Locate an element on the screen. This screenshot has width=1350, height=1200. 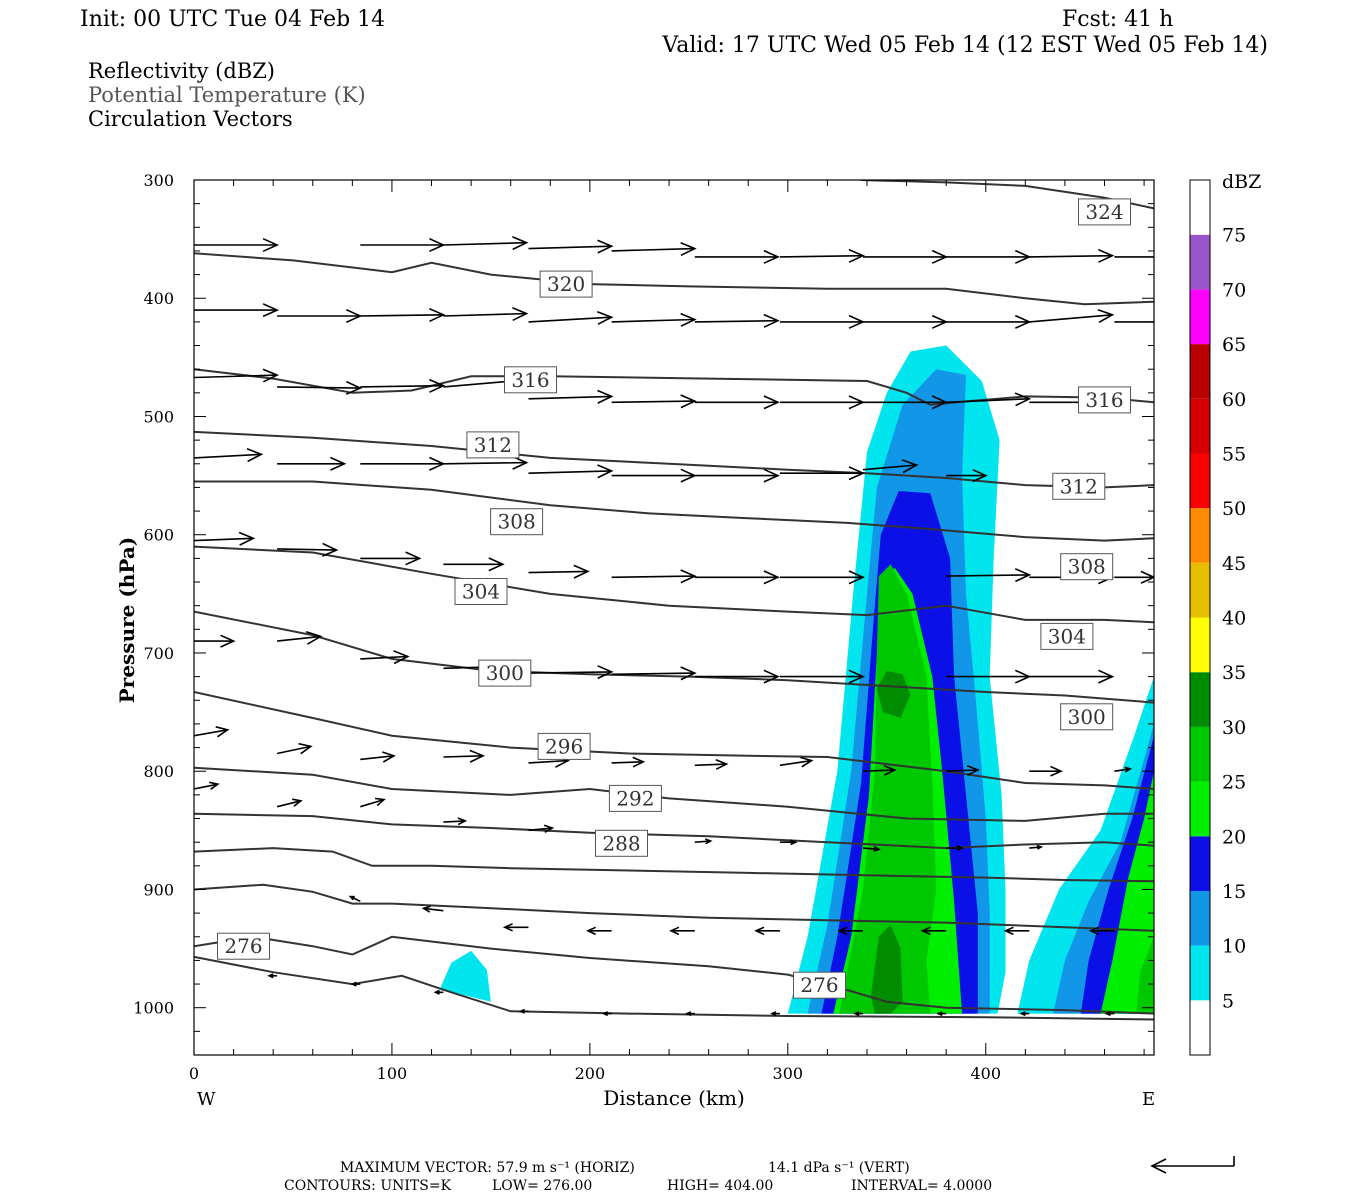
y-tick-label: 300 is located at coordinates (158, 180).